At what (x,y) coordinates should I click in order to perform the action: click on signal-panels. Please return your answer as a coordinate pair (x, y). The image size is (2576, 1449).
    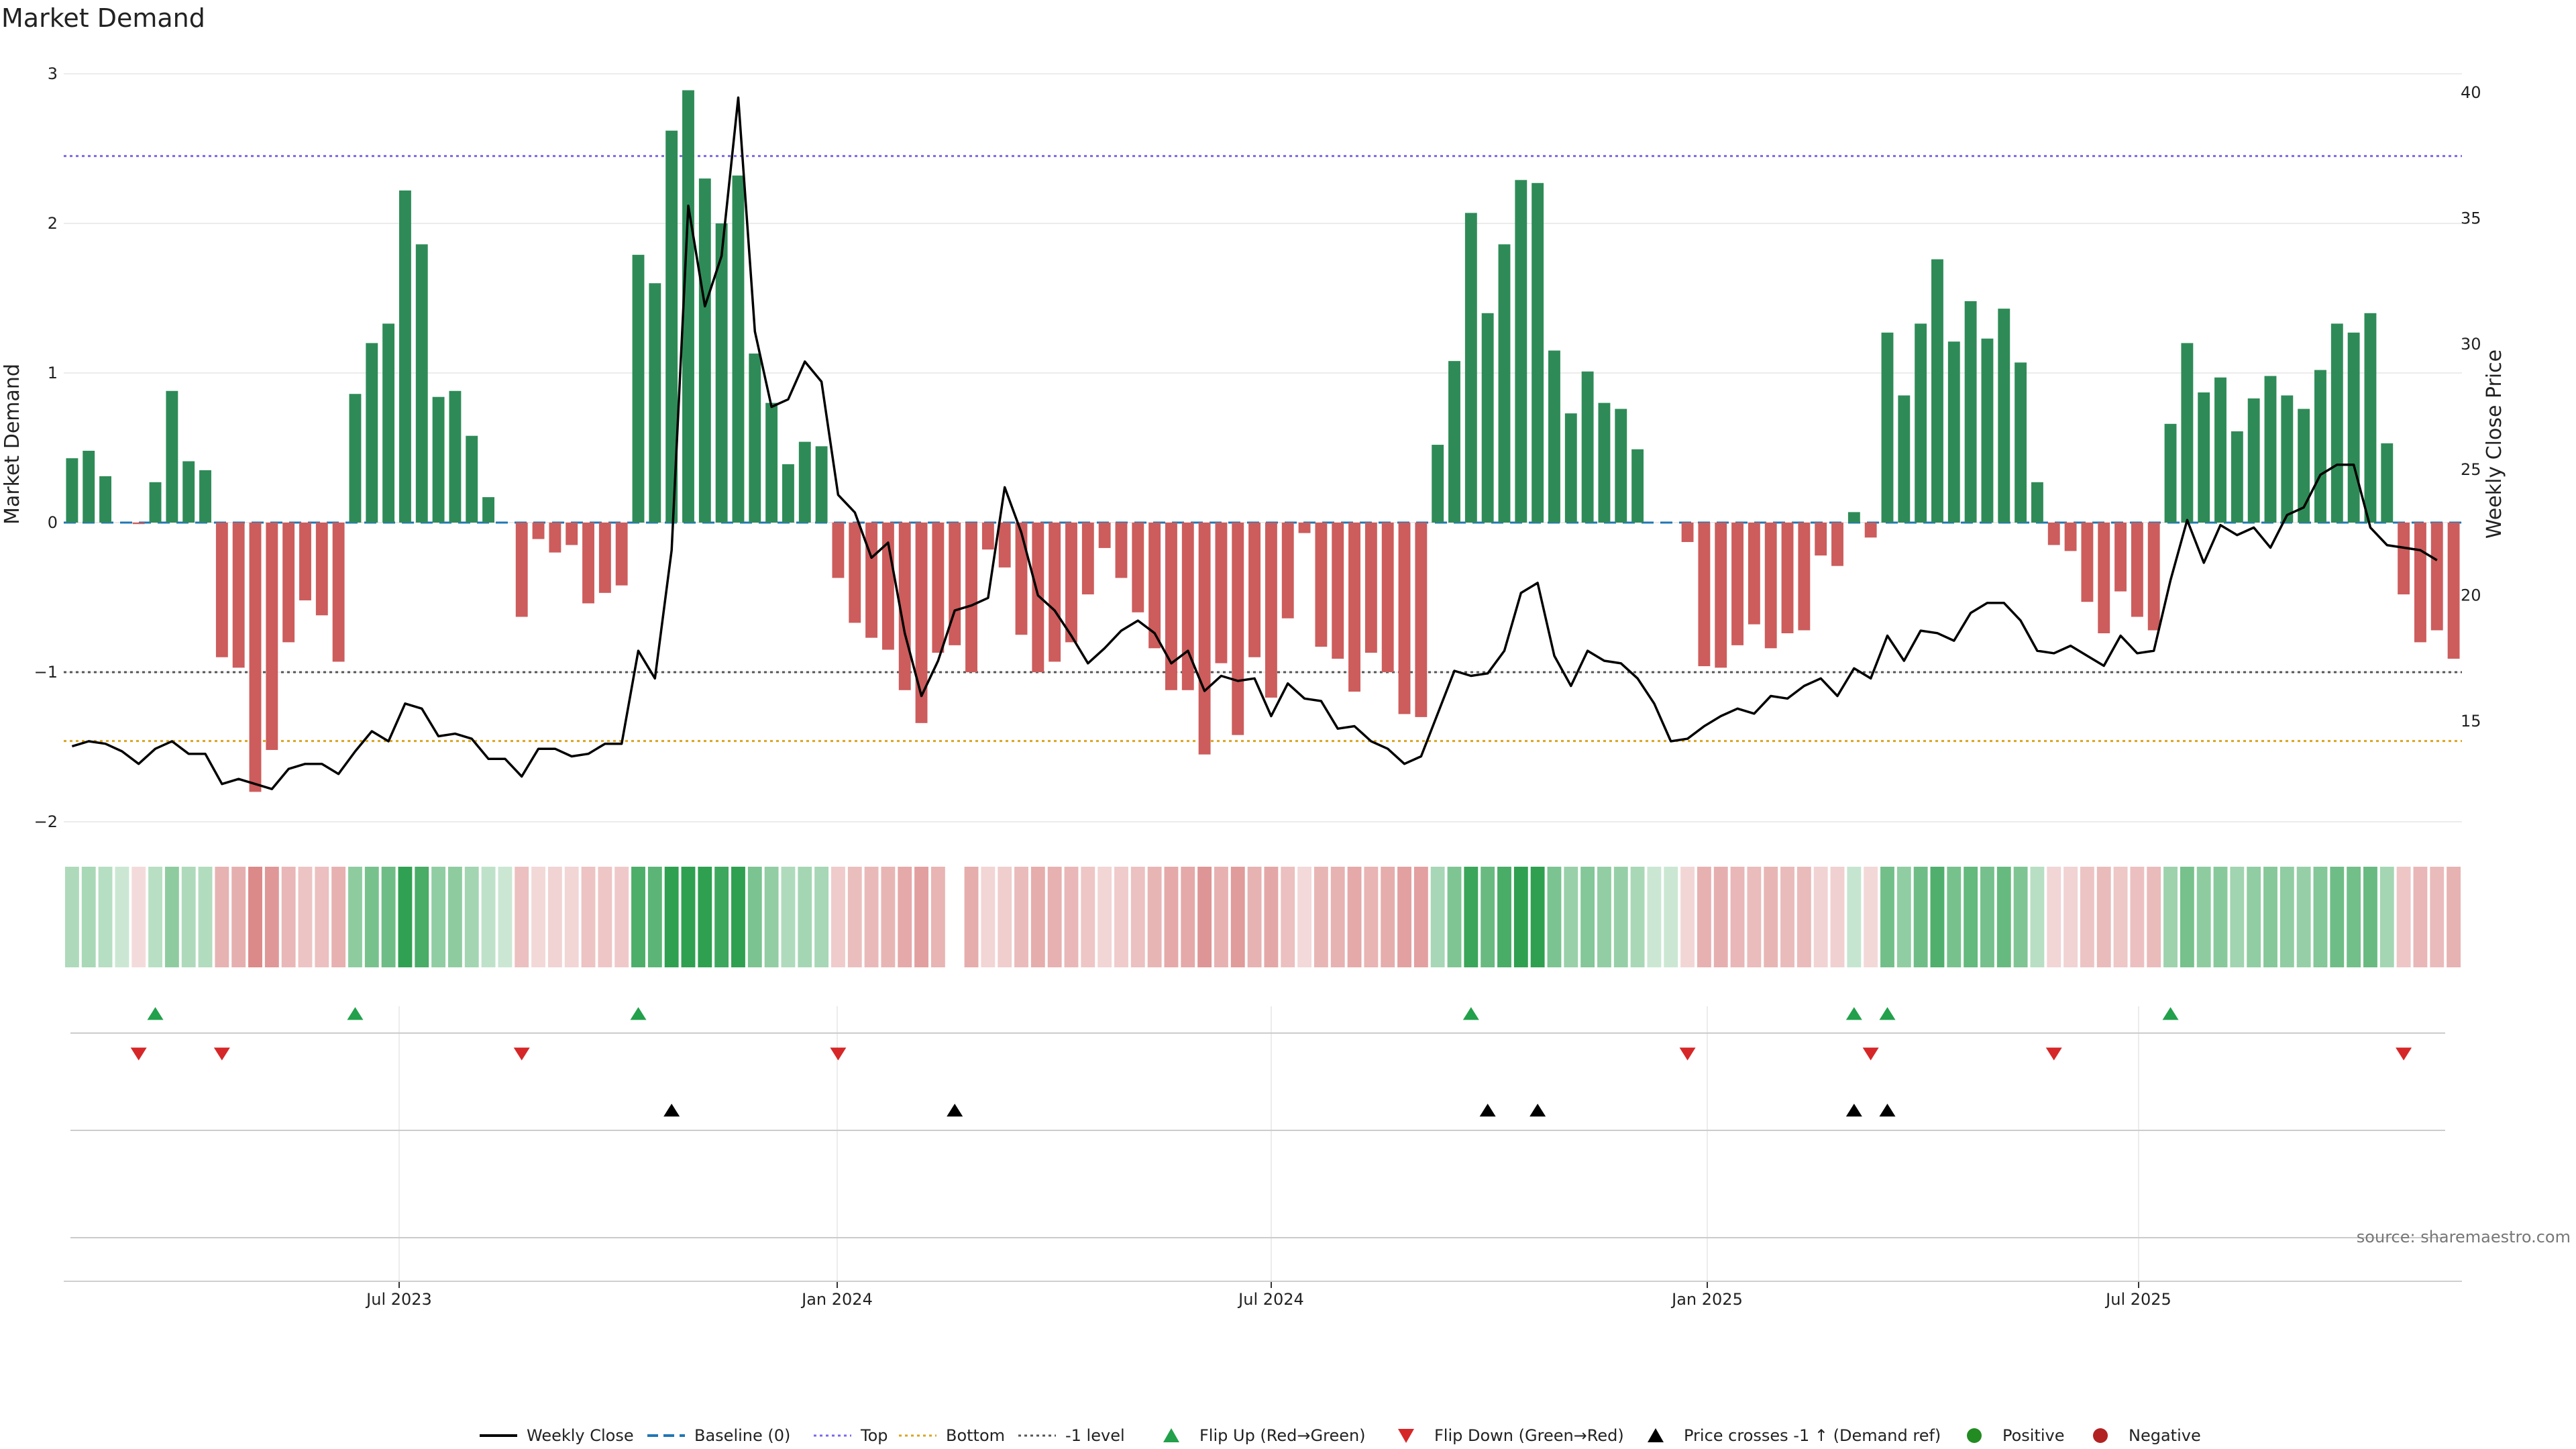
    Looking at the image, I should click on (1257, 1122).